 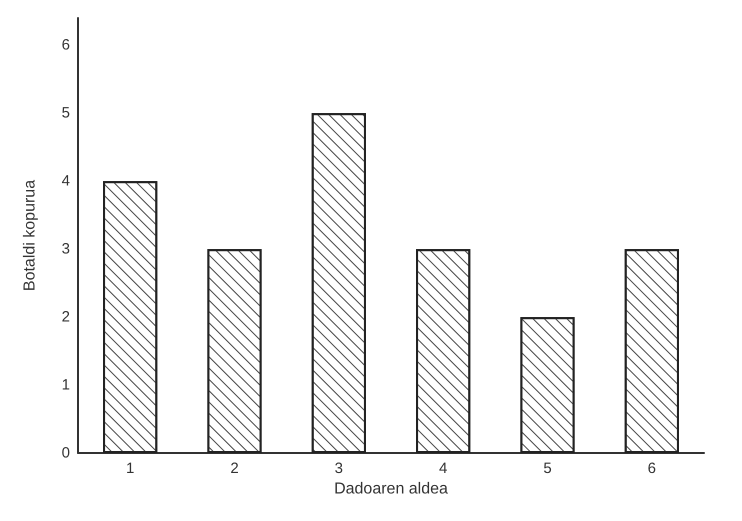 What do you see at coordinates (66, 249) in the screenshot?
I see `y-tick-label: 3` at bounding box center [66, 249].